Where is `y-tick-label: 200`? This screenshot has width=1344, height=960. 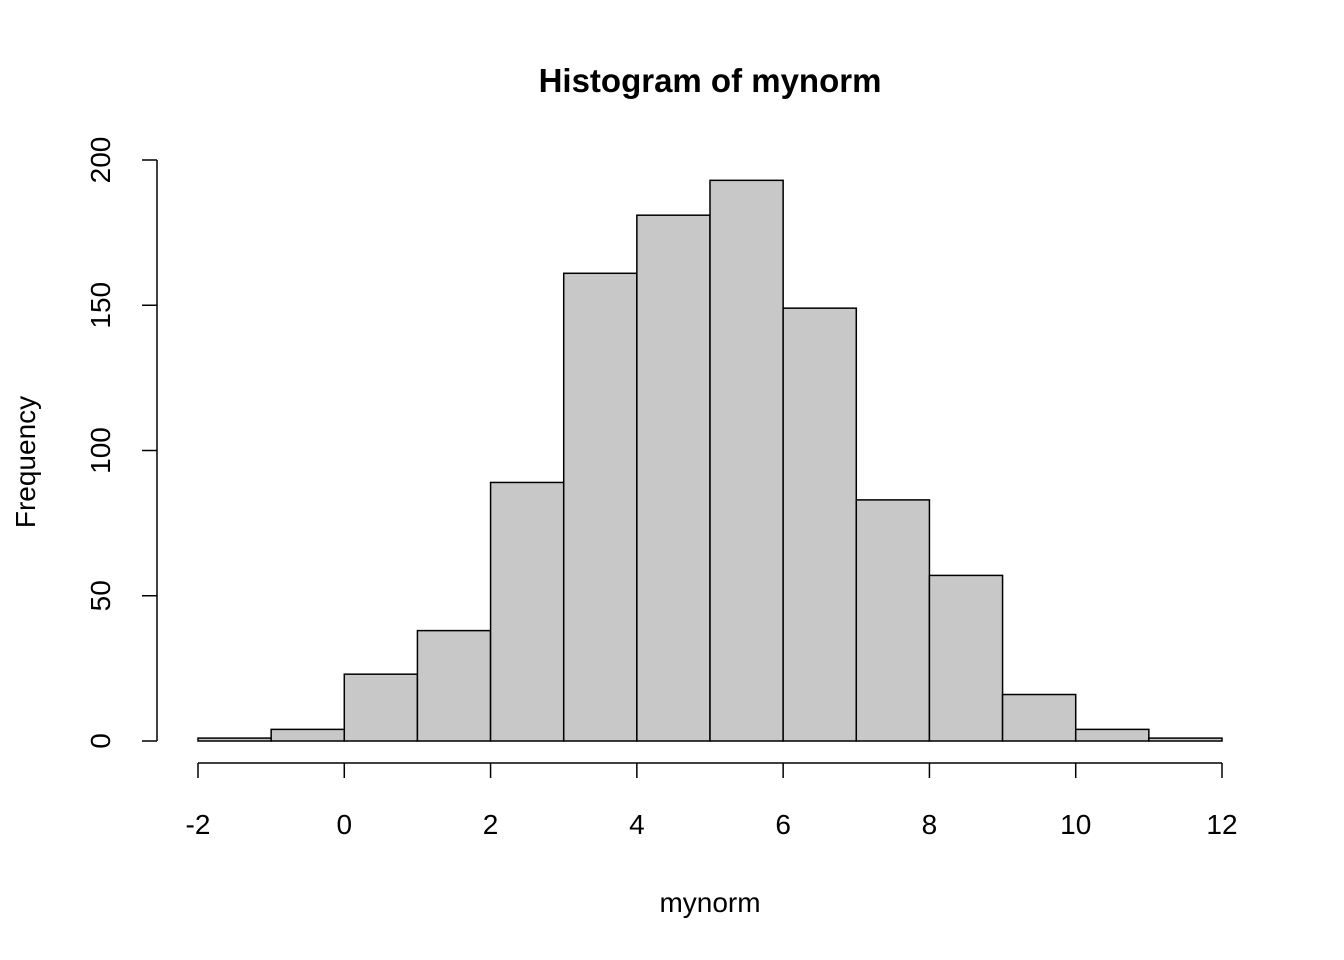
y-tick-label: 200 is located at coordinates (100, 160).